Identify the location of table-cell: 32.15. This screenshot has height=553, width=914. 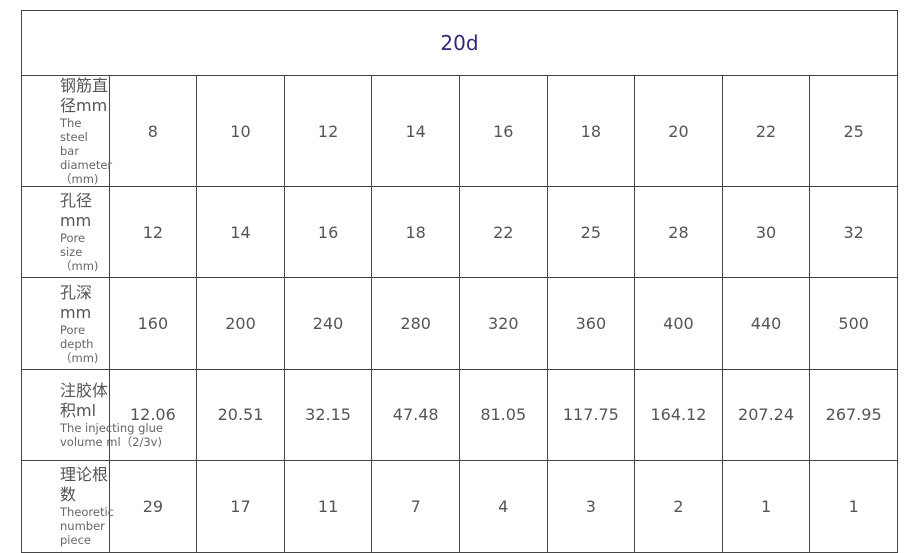
(328, 415).